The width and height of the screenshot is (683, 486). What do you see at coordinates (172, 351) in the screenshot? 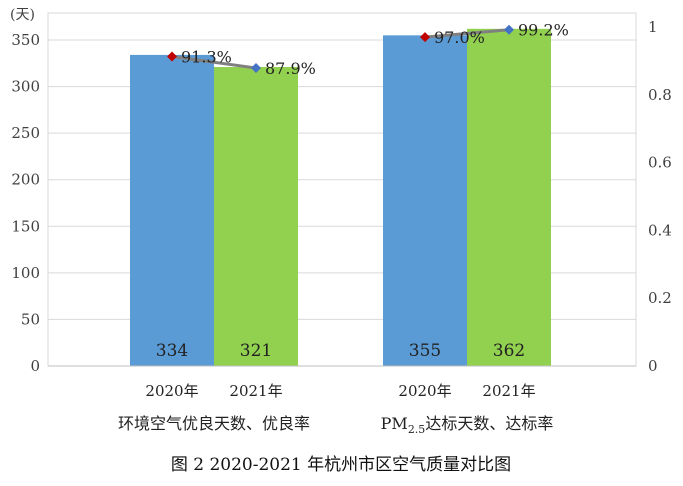
I see `bar-value-label: 334` at bounding box center [172, 351].